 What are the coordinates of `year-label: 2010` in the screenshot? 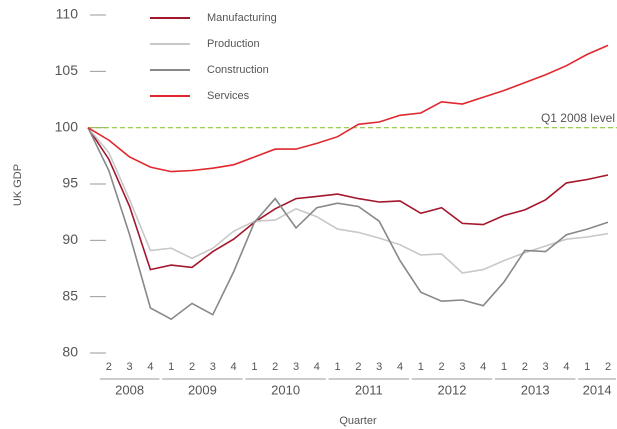 It's located at (285, 389).